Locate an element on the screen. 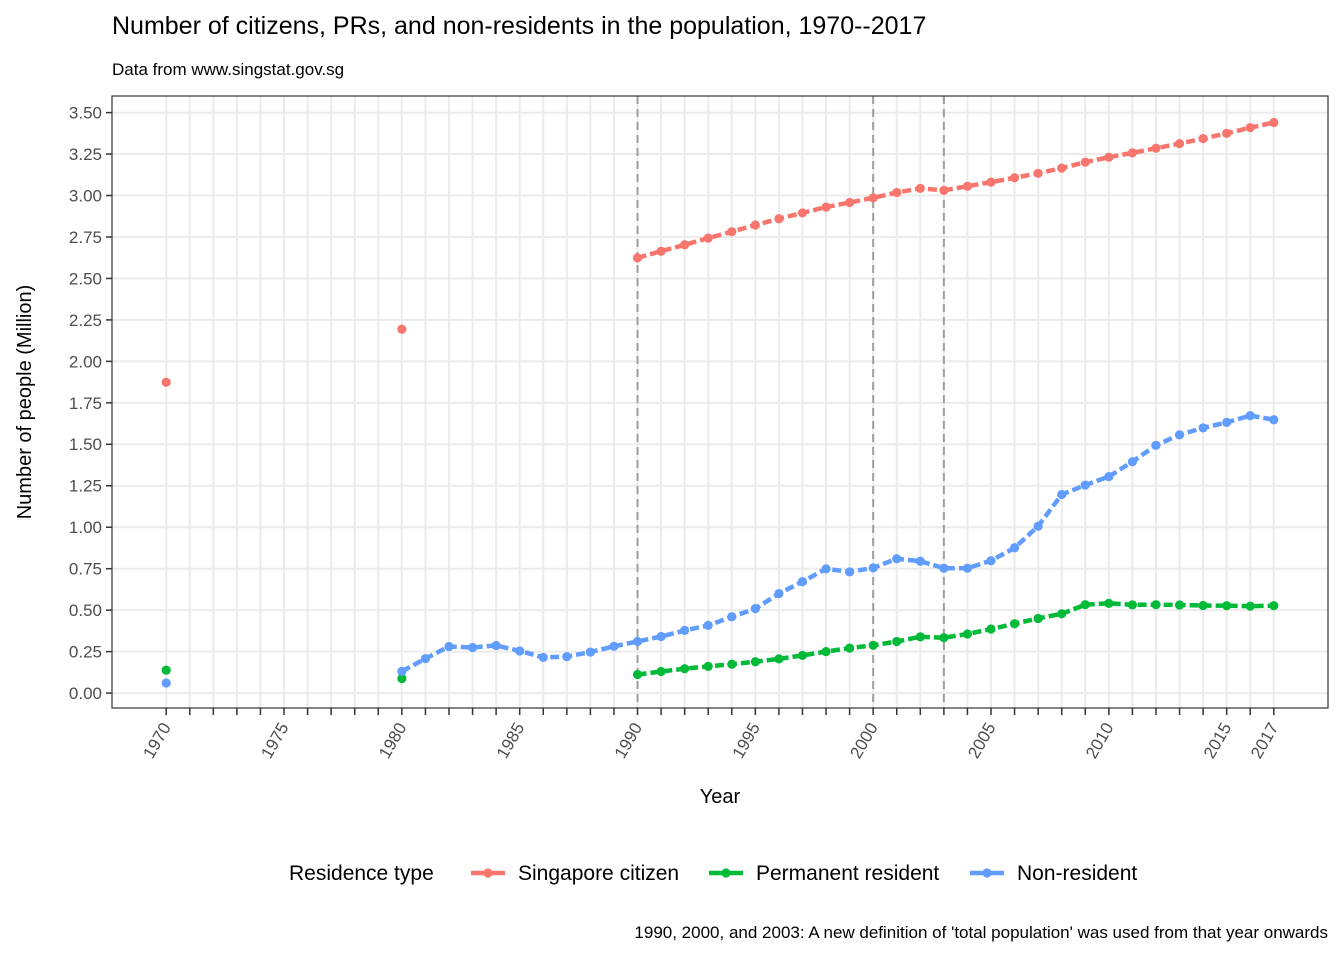  y-tick-label: 1.75 is located at coordinates (85, 403).